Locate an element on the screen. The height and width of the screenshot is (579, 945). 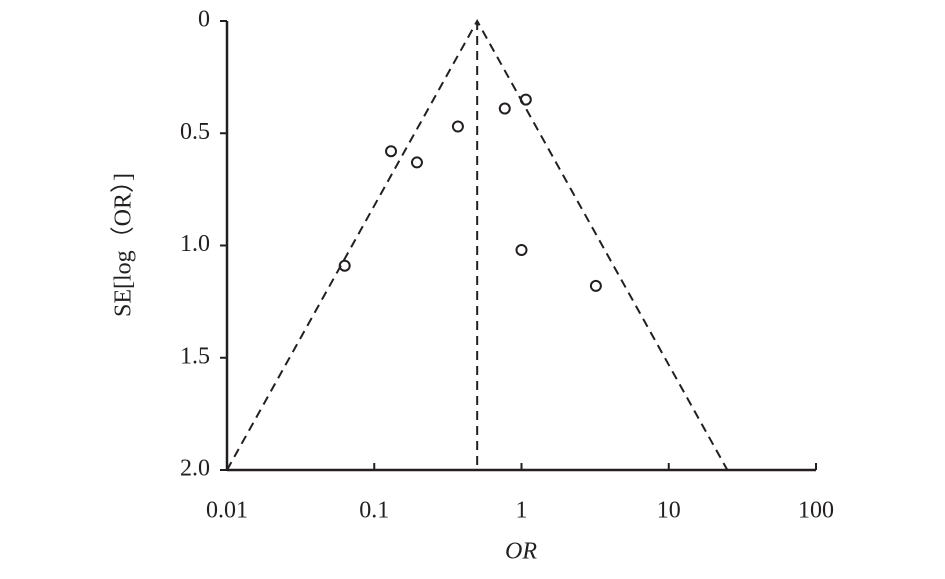
y-tick-label: 0.5 is located at coordinates (195, 132).